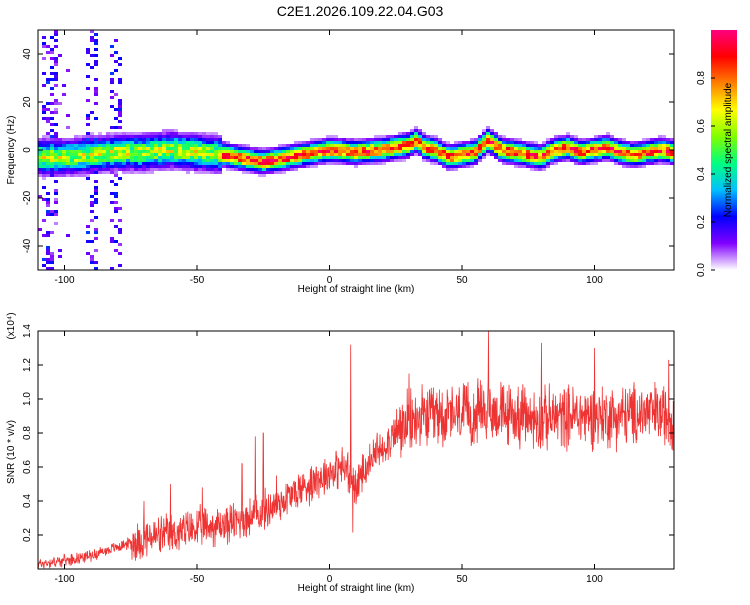  I want to click on snr-y-tick-label: 0.6, so click(27, 467).